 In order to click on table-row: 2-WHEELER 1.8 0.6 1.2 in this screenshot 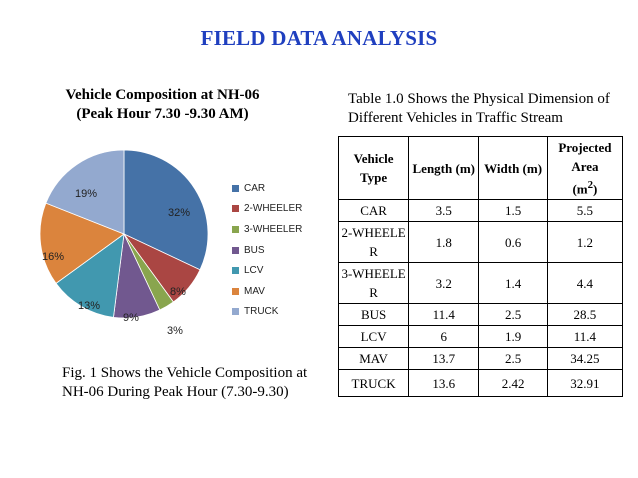, I will do `click(480, 242)`.